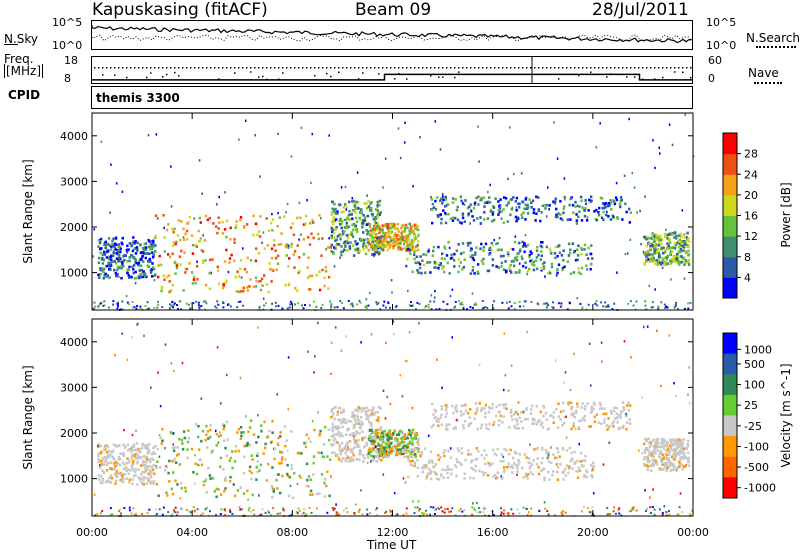 The width and height of the screenshot is (800, 554). I want to click on x-tick-label: 20:00, so click(593, 532).